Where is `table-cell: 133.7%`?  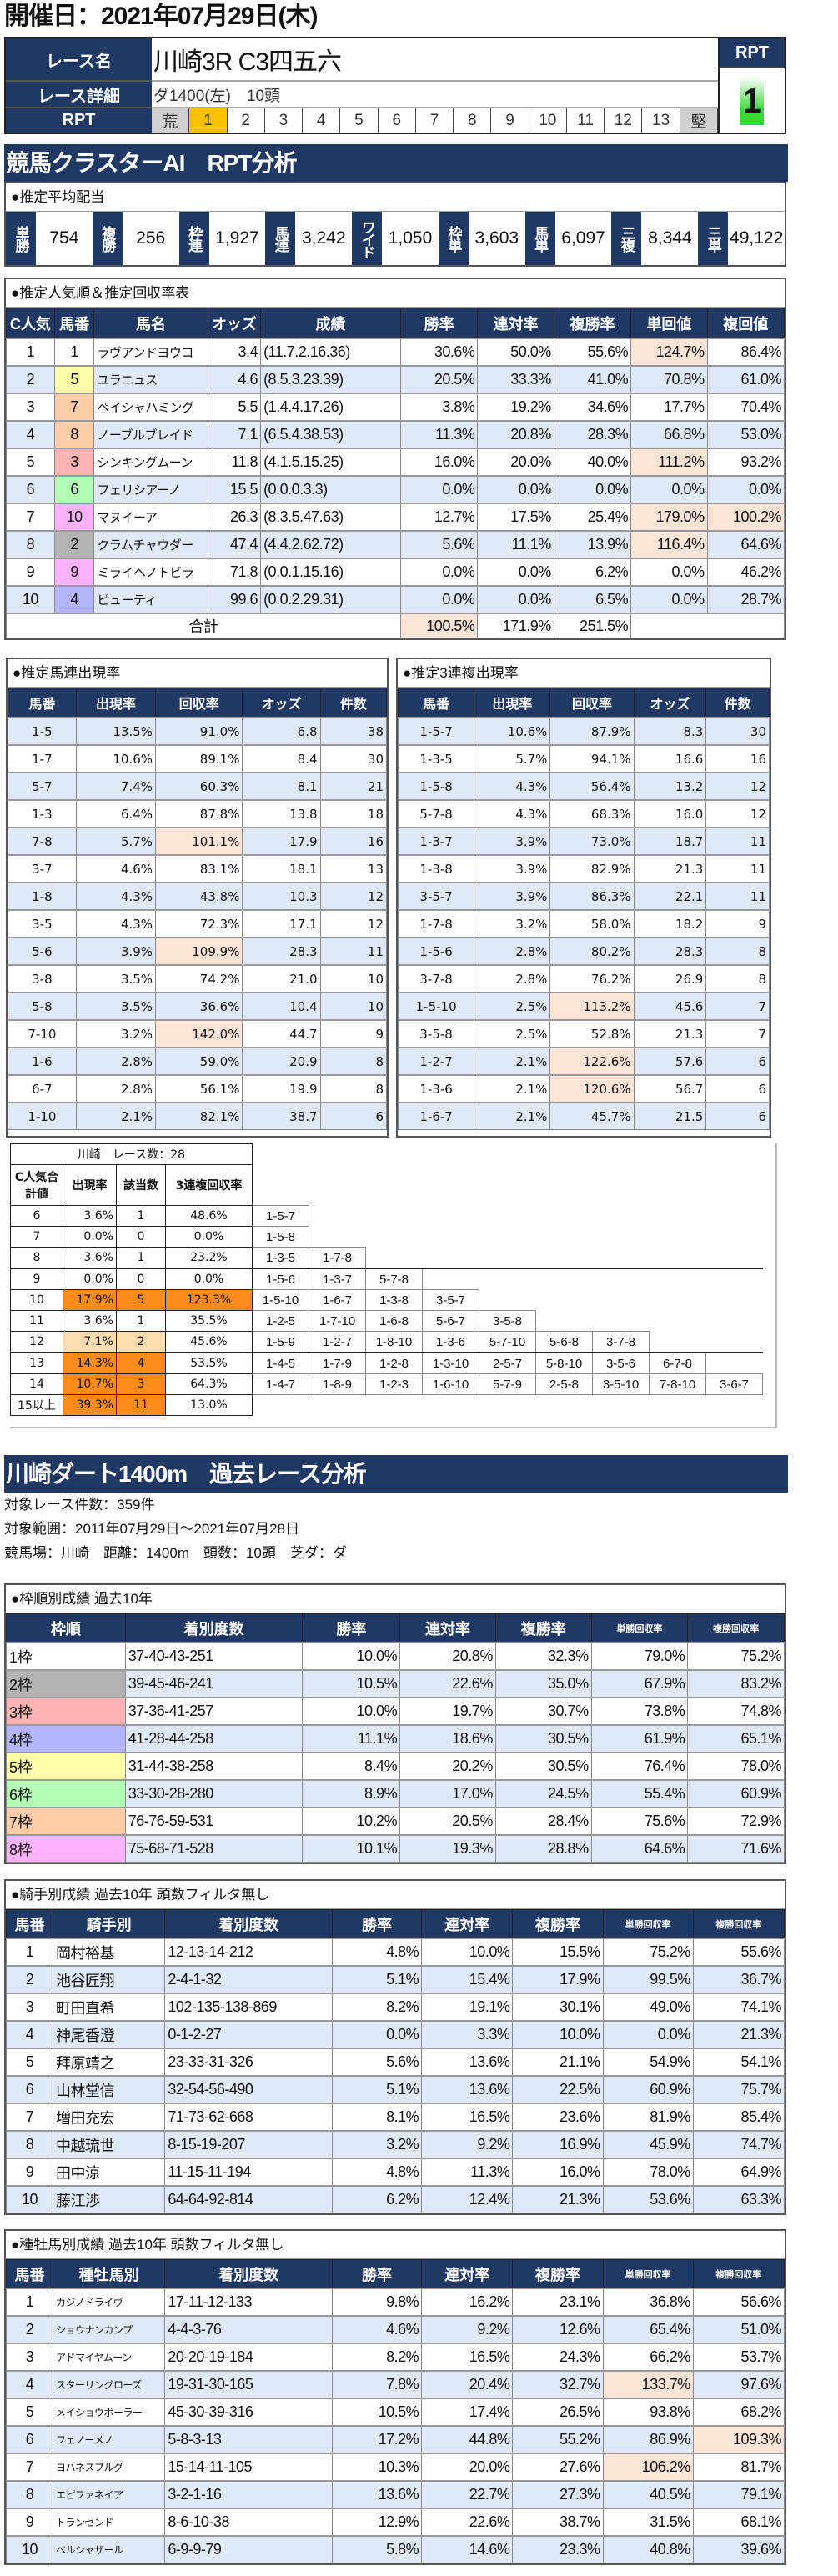 table-cell: 133.7% is located at coordinates (648, 2384).